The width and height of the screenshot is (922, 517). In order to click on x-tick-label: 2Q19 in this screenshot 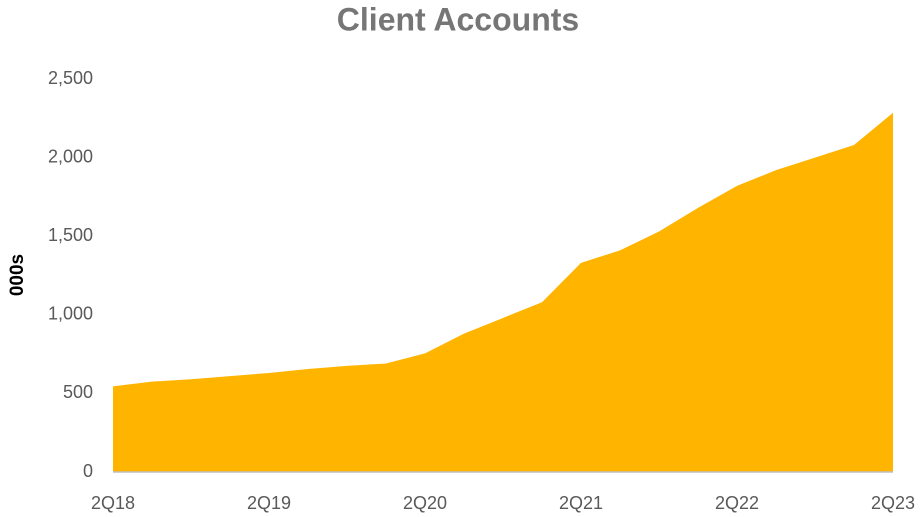, I will do `click(269, 503)`.